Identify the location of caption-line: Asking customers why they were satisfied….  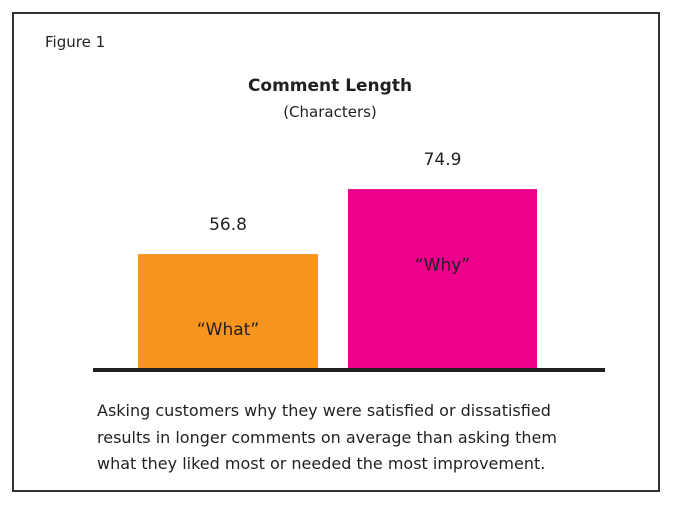
(324, 410).